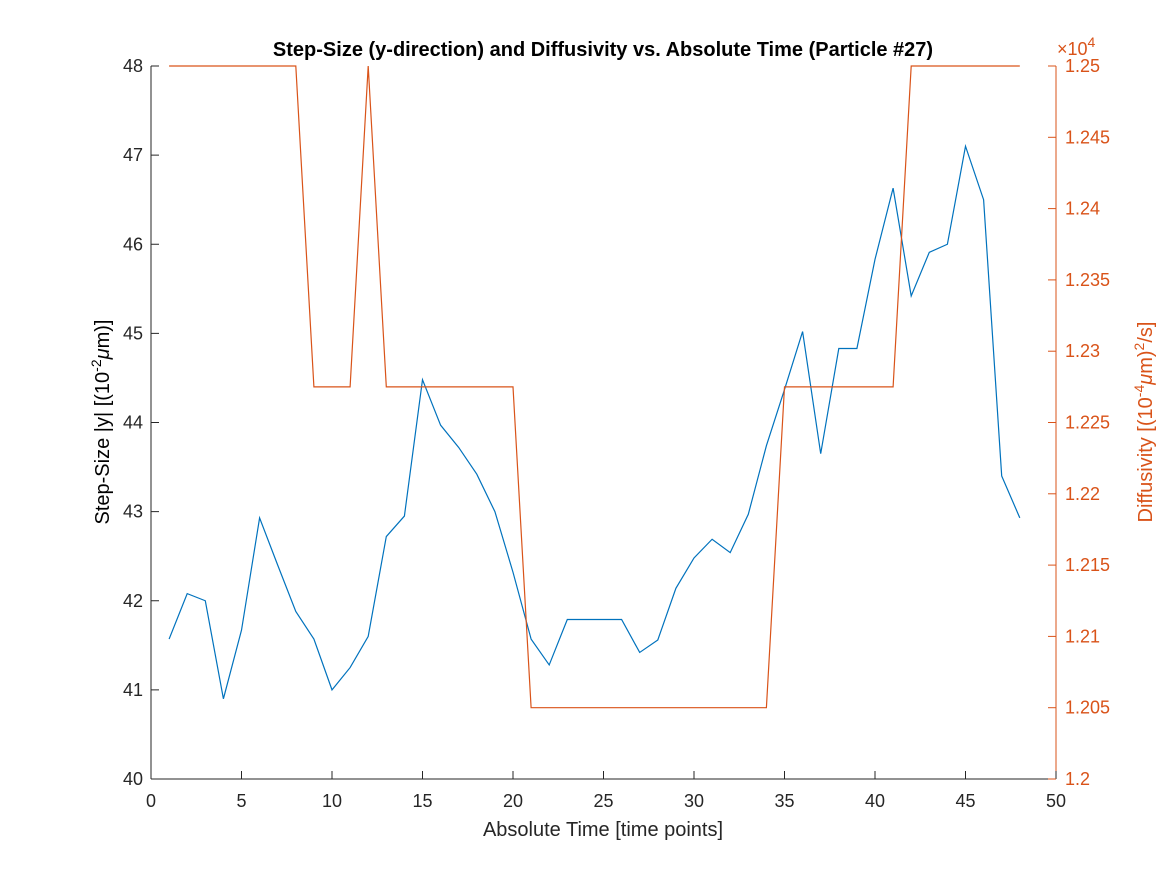 The image size is (1167, 875). What do you see at coordinates (694, 801) in the screenshot?
I see `x-tick-label: 30` at bounding box center [694, 801].